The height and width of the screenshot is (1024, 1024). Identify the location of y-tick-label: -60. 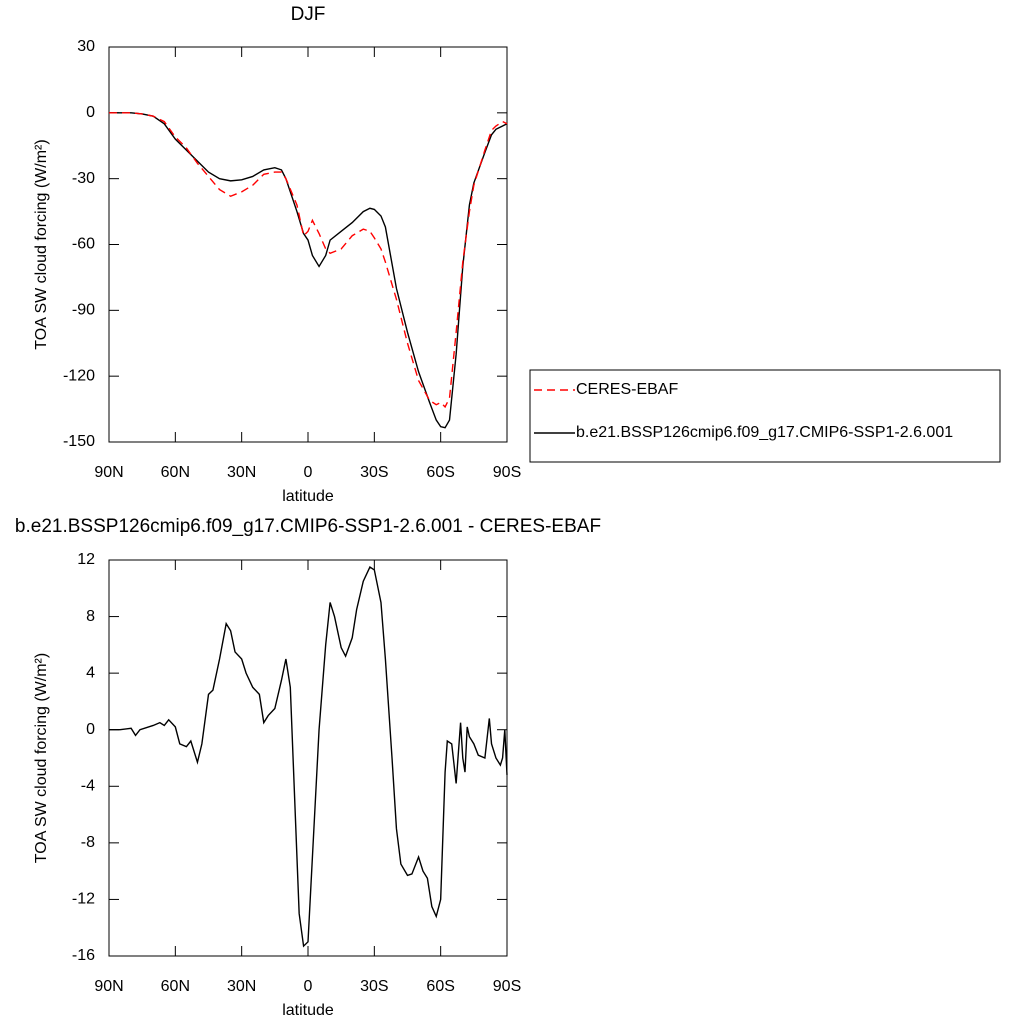
(83, 244).